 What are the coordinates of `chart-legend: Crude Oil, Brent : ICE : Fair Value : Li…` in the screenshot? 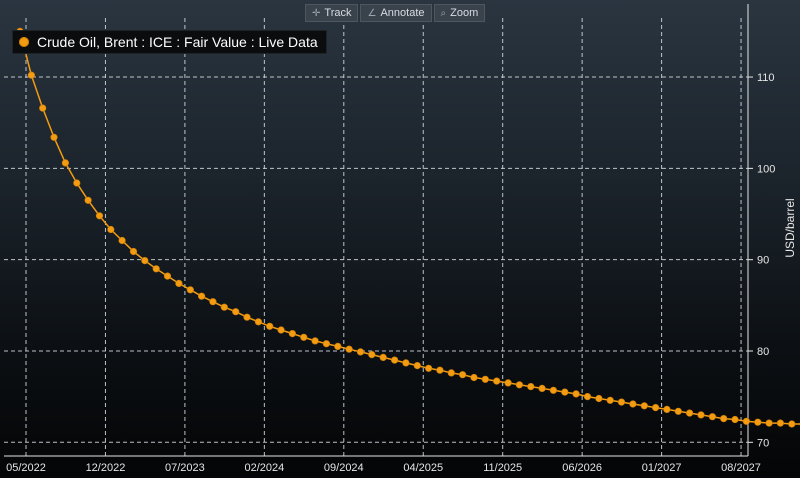 It's located at (169, 42).